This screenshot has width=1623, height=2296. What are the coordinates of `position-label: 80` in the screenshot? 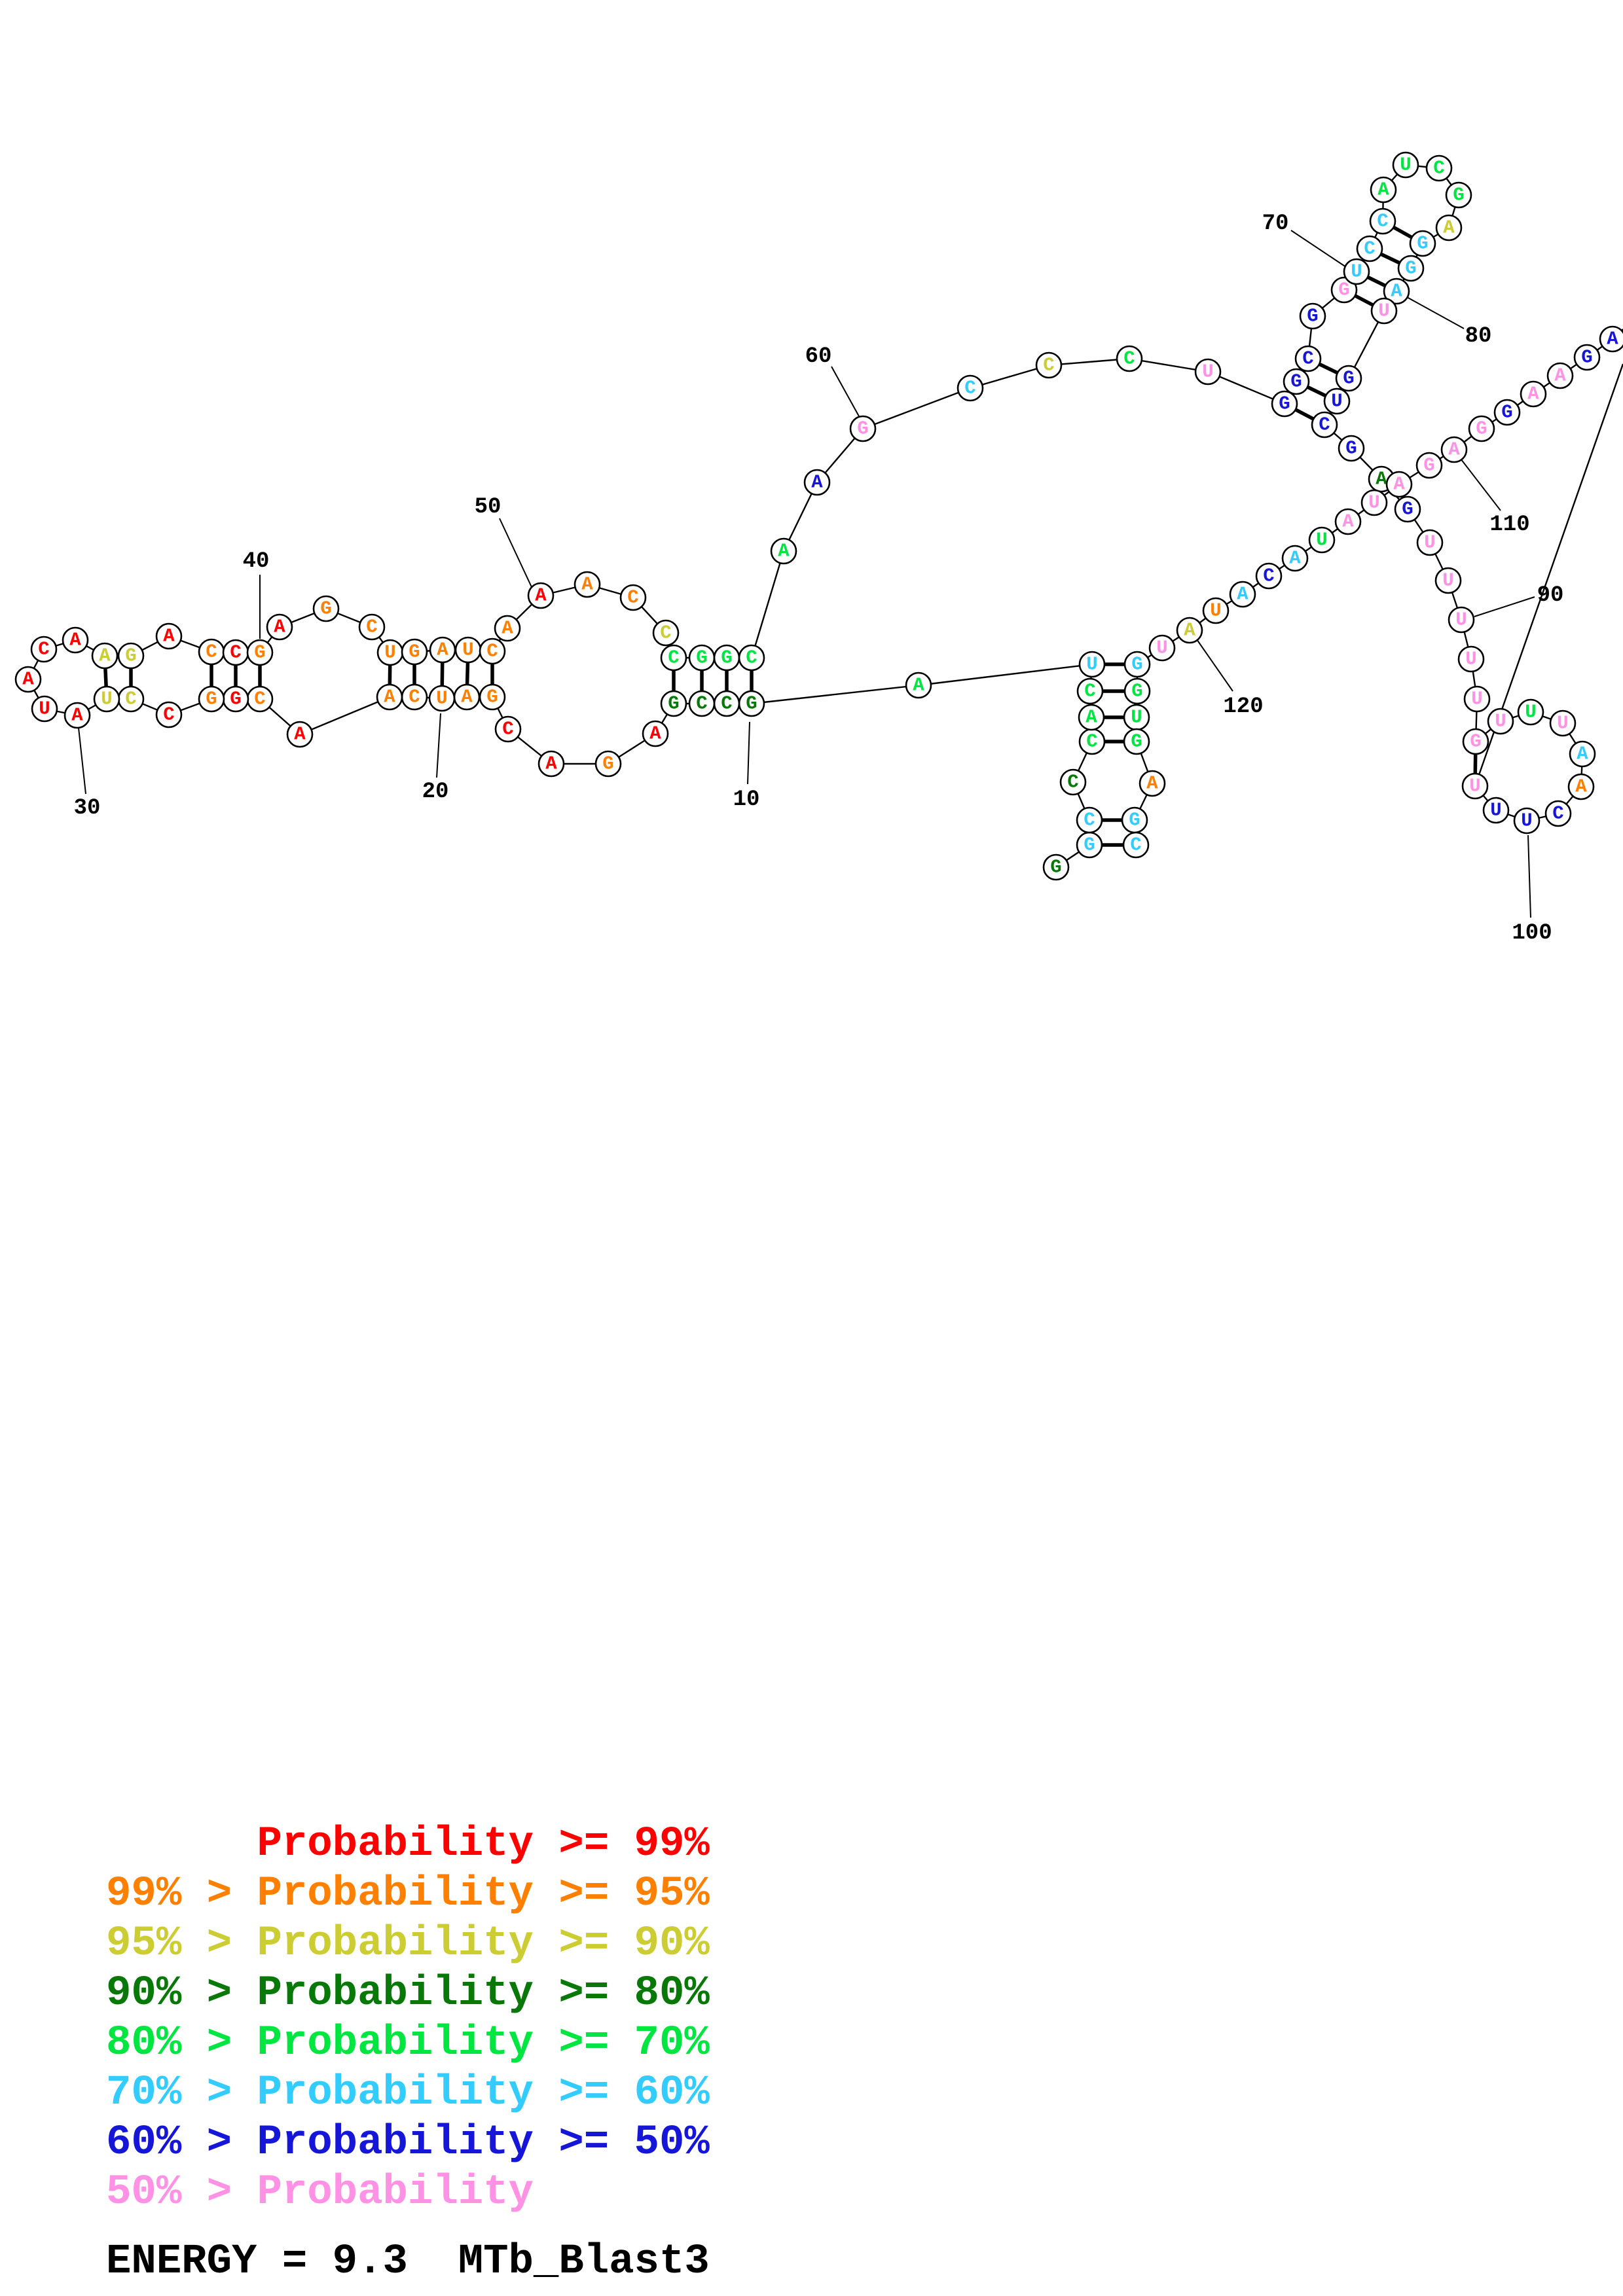 It's located at (1478, 336).